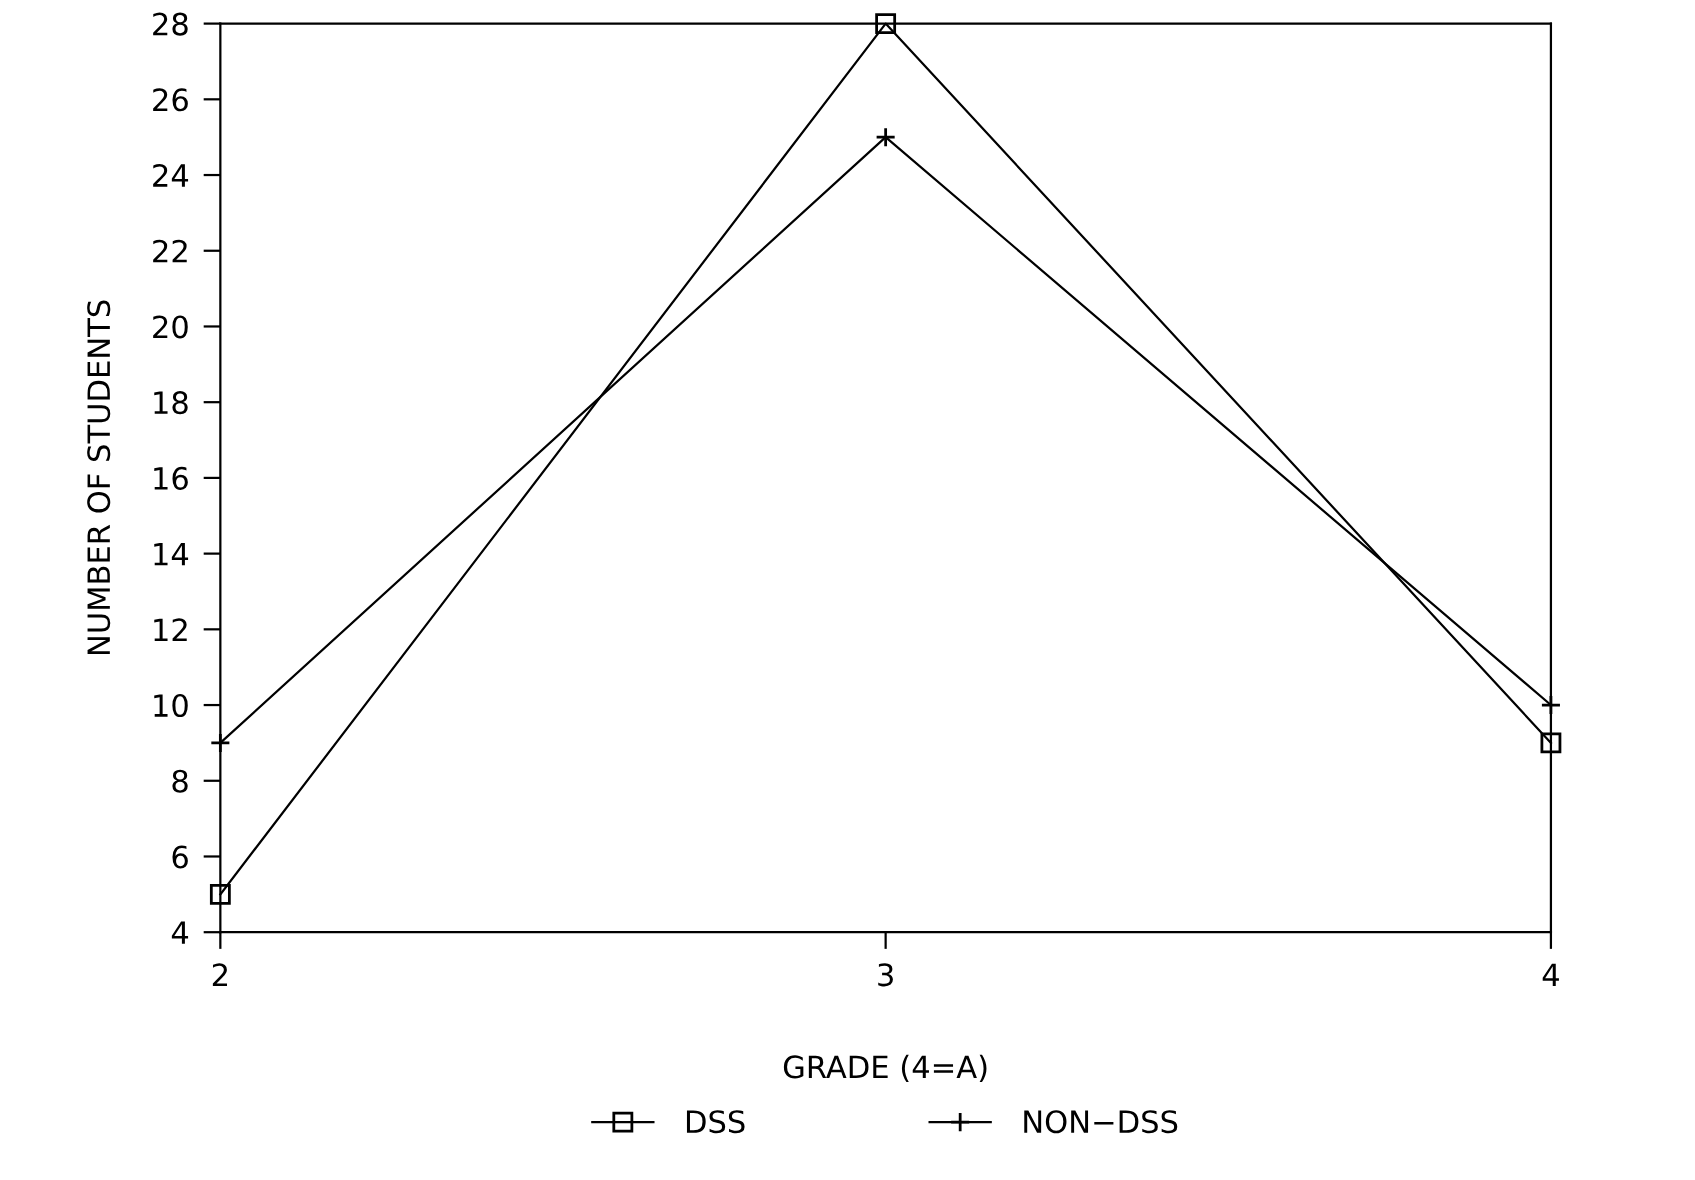 The width and height of the screenshot is (1695, 1180). What do you see at coordinates (171, 554) in the screenshot?
I see `y-tick-label: 14` at bounding box center [171, 554].